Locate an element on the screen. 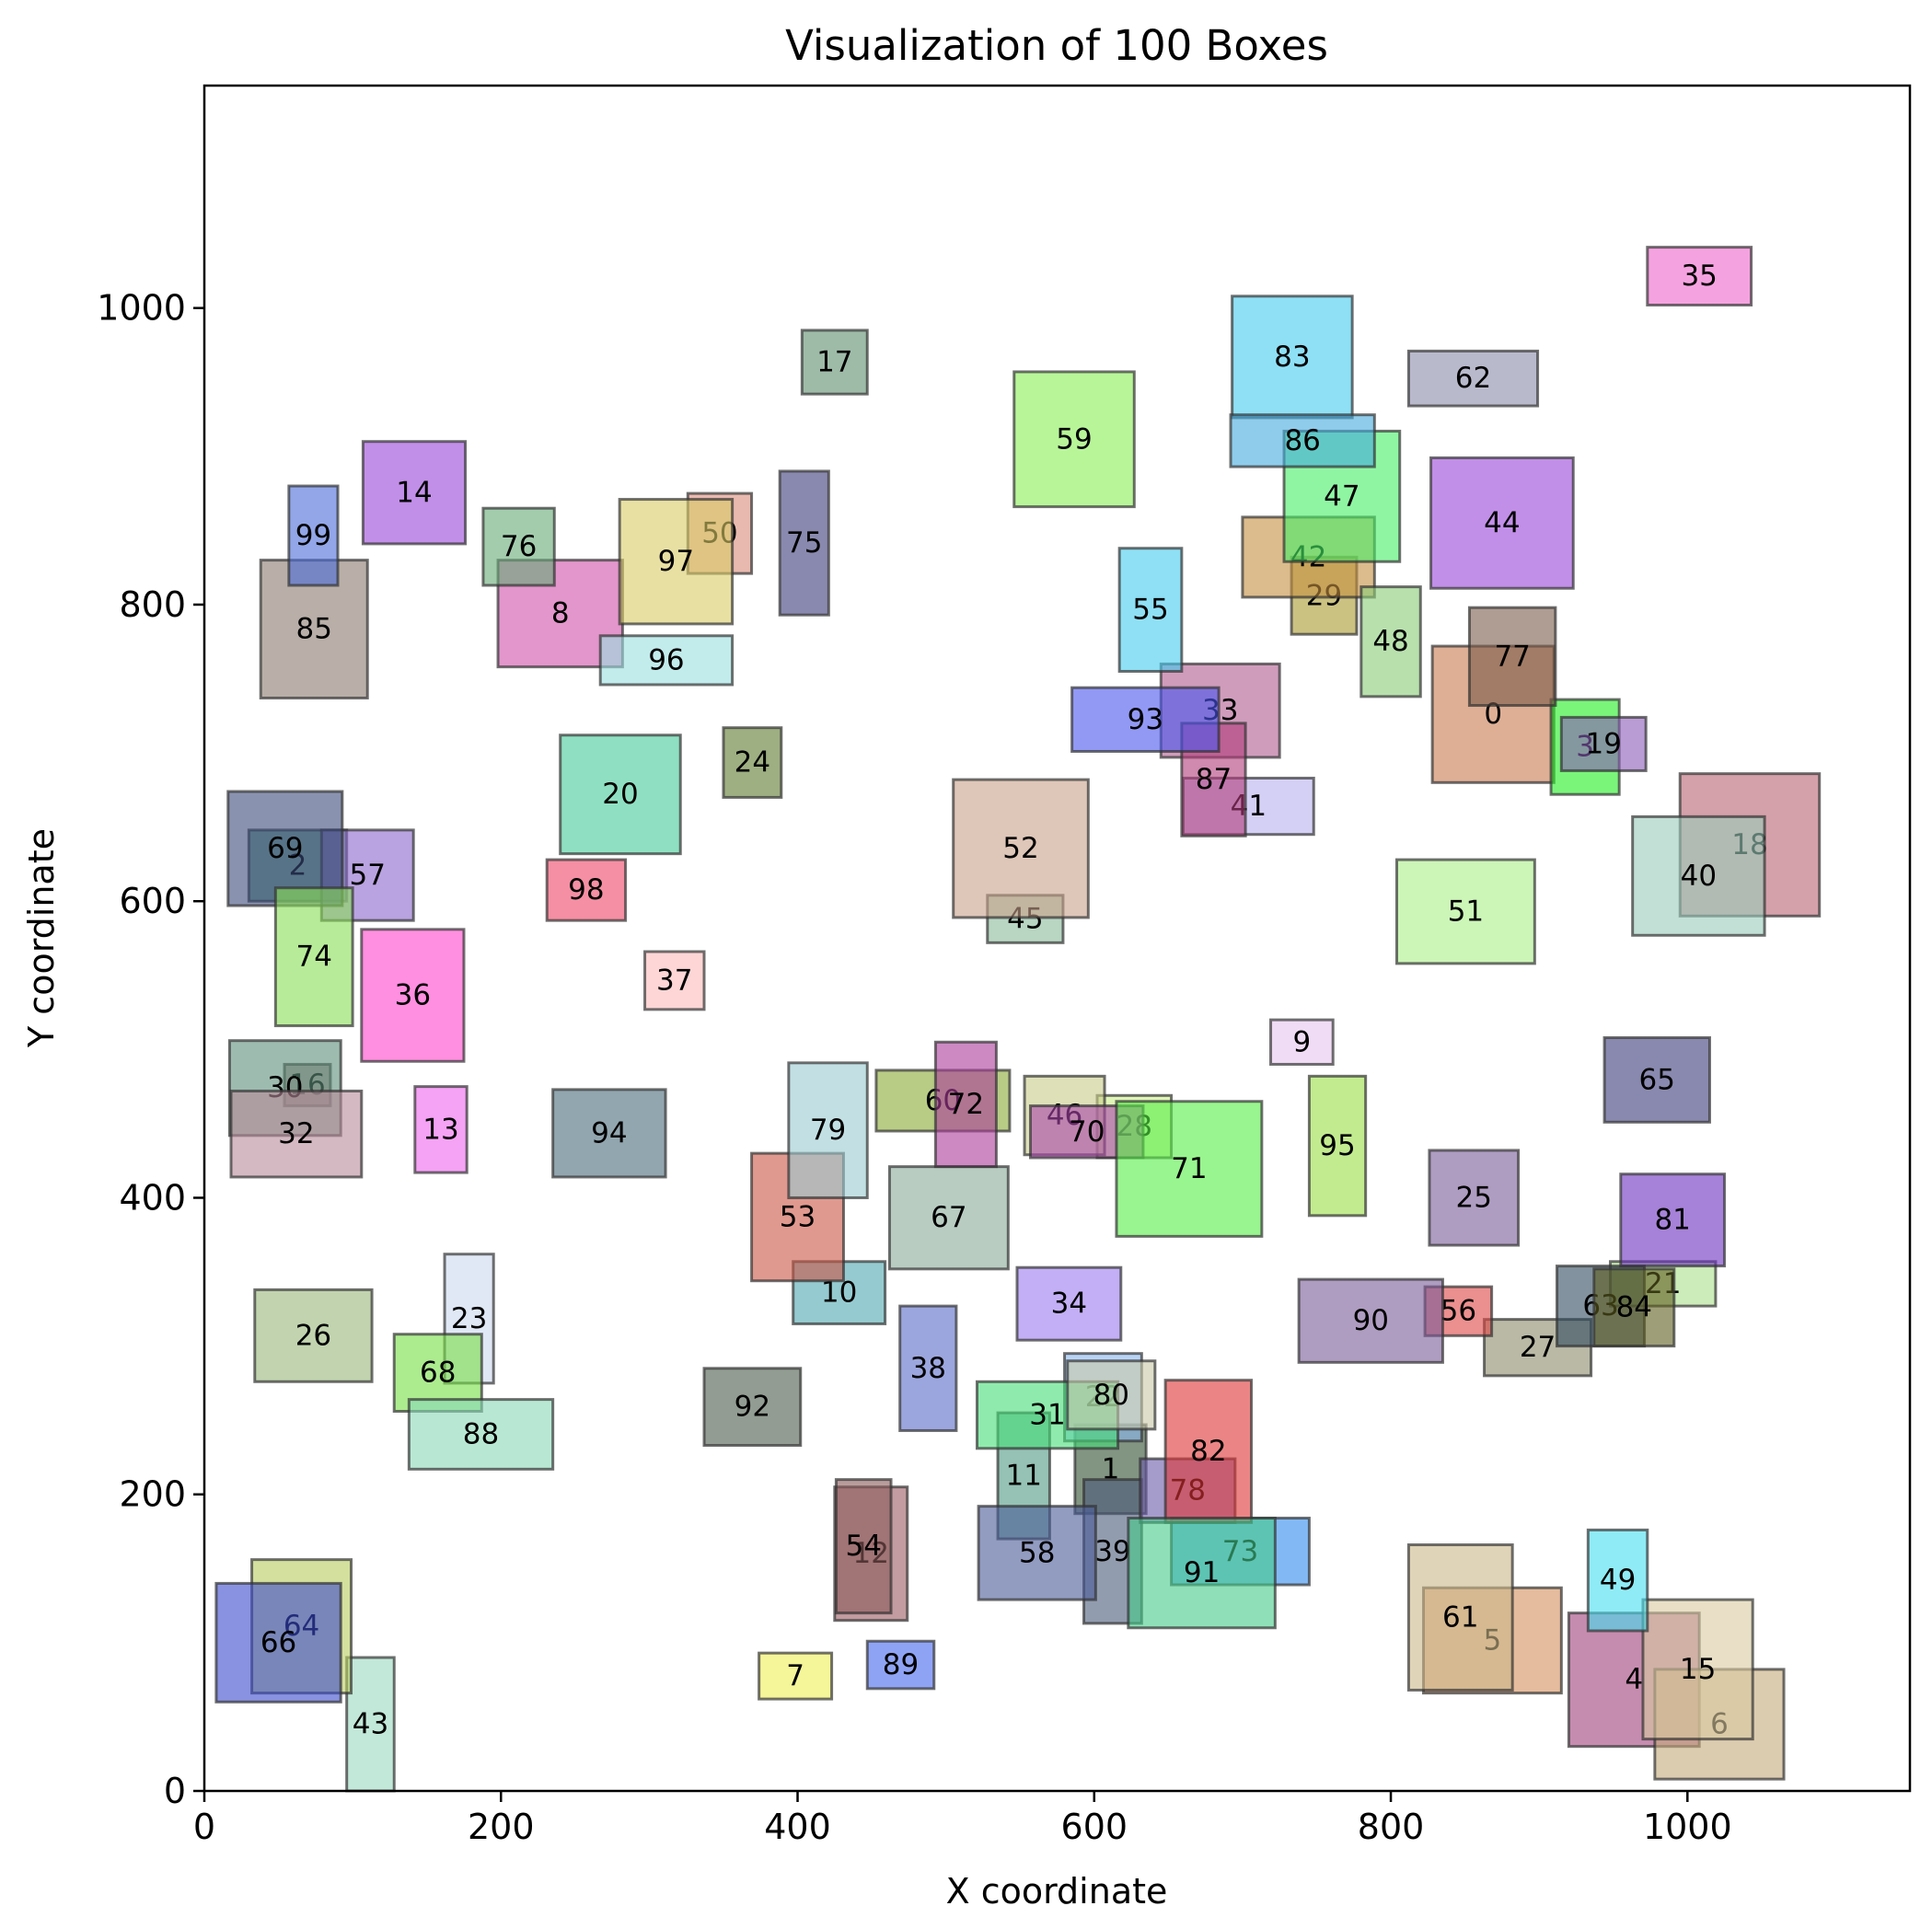 The image size is (1932, 1929). box-74: 74 is located at coordinates (313, 957).